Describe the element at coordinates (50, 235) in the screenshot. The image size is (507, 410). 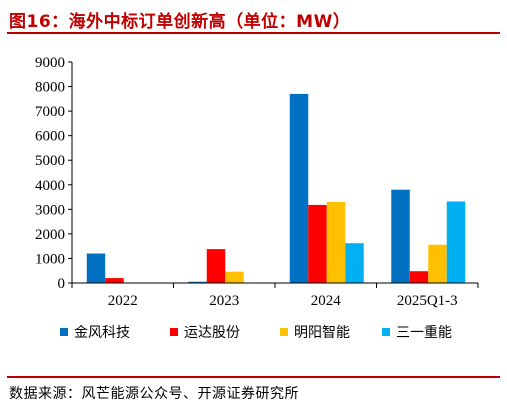
I see `y-tick-label: 2000` at that location.